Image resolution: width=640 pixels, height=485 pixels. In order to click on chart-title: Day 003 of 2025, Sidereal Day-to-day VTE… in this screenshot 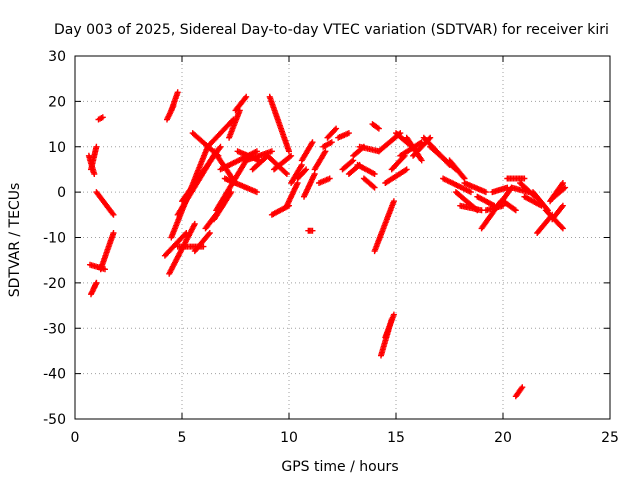, I will do `click(331, 30)`.